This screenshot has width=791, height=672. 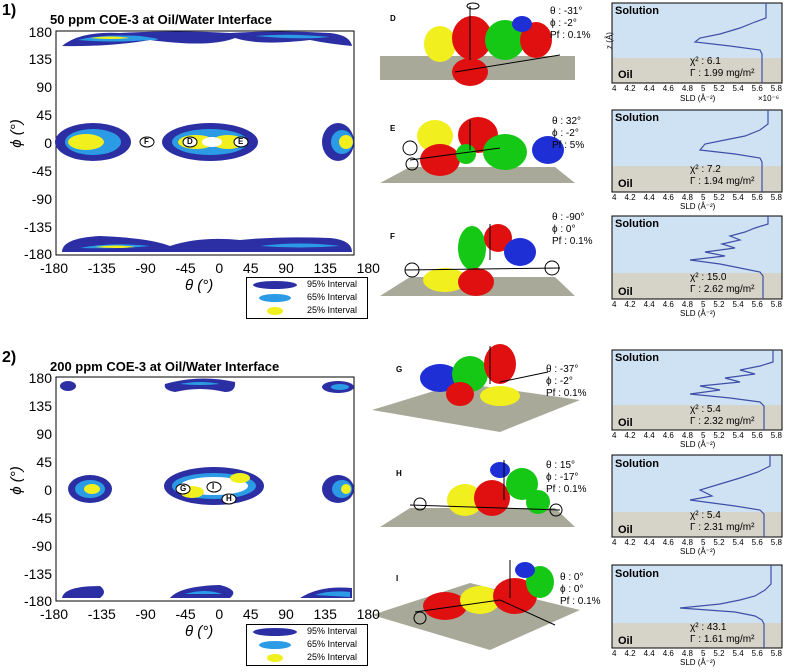 What do you see at coordinates (572, 577) in the screenshot?
I see `theta-value: θ : 0°` at bounding box center [572, 577].